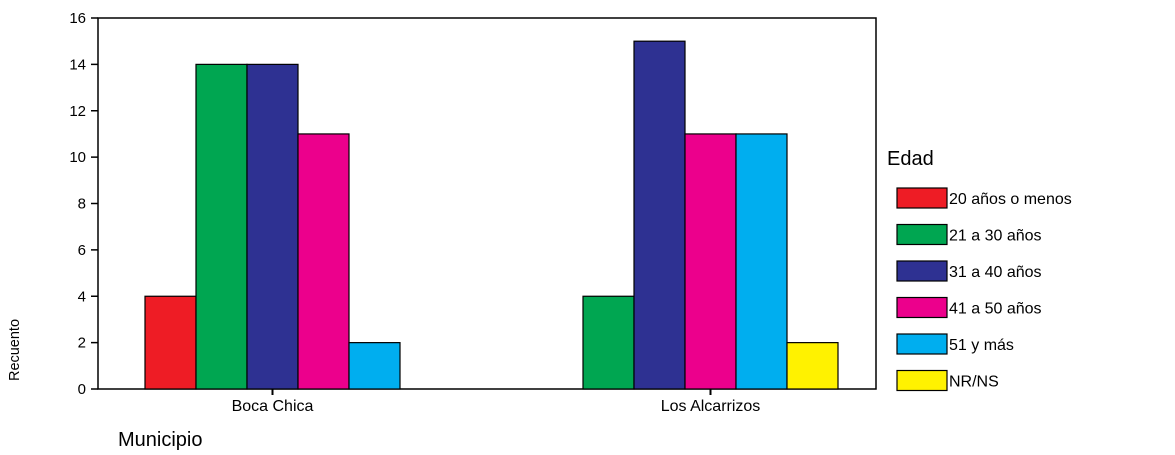 The image size is (1175, 455). What do you see at coordinates (77, 64) in the screenshot?
I see `y-tick-label: 14` at bounding box center [77, 64].